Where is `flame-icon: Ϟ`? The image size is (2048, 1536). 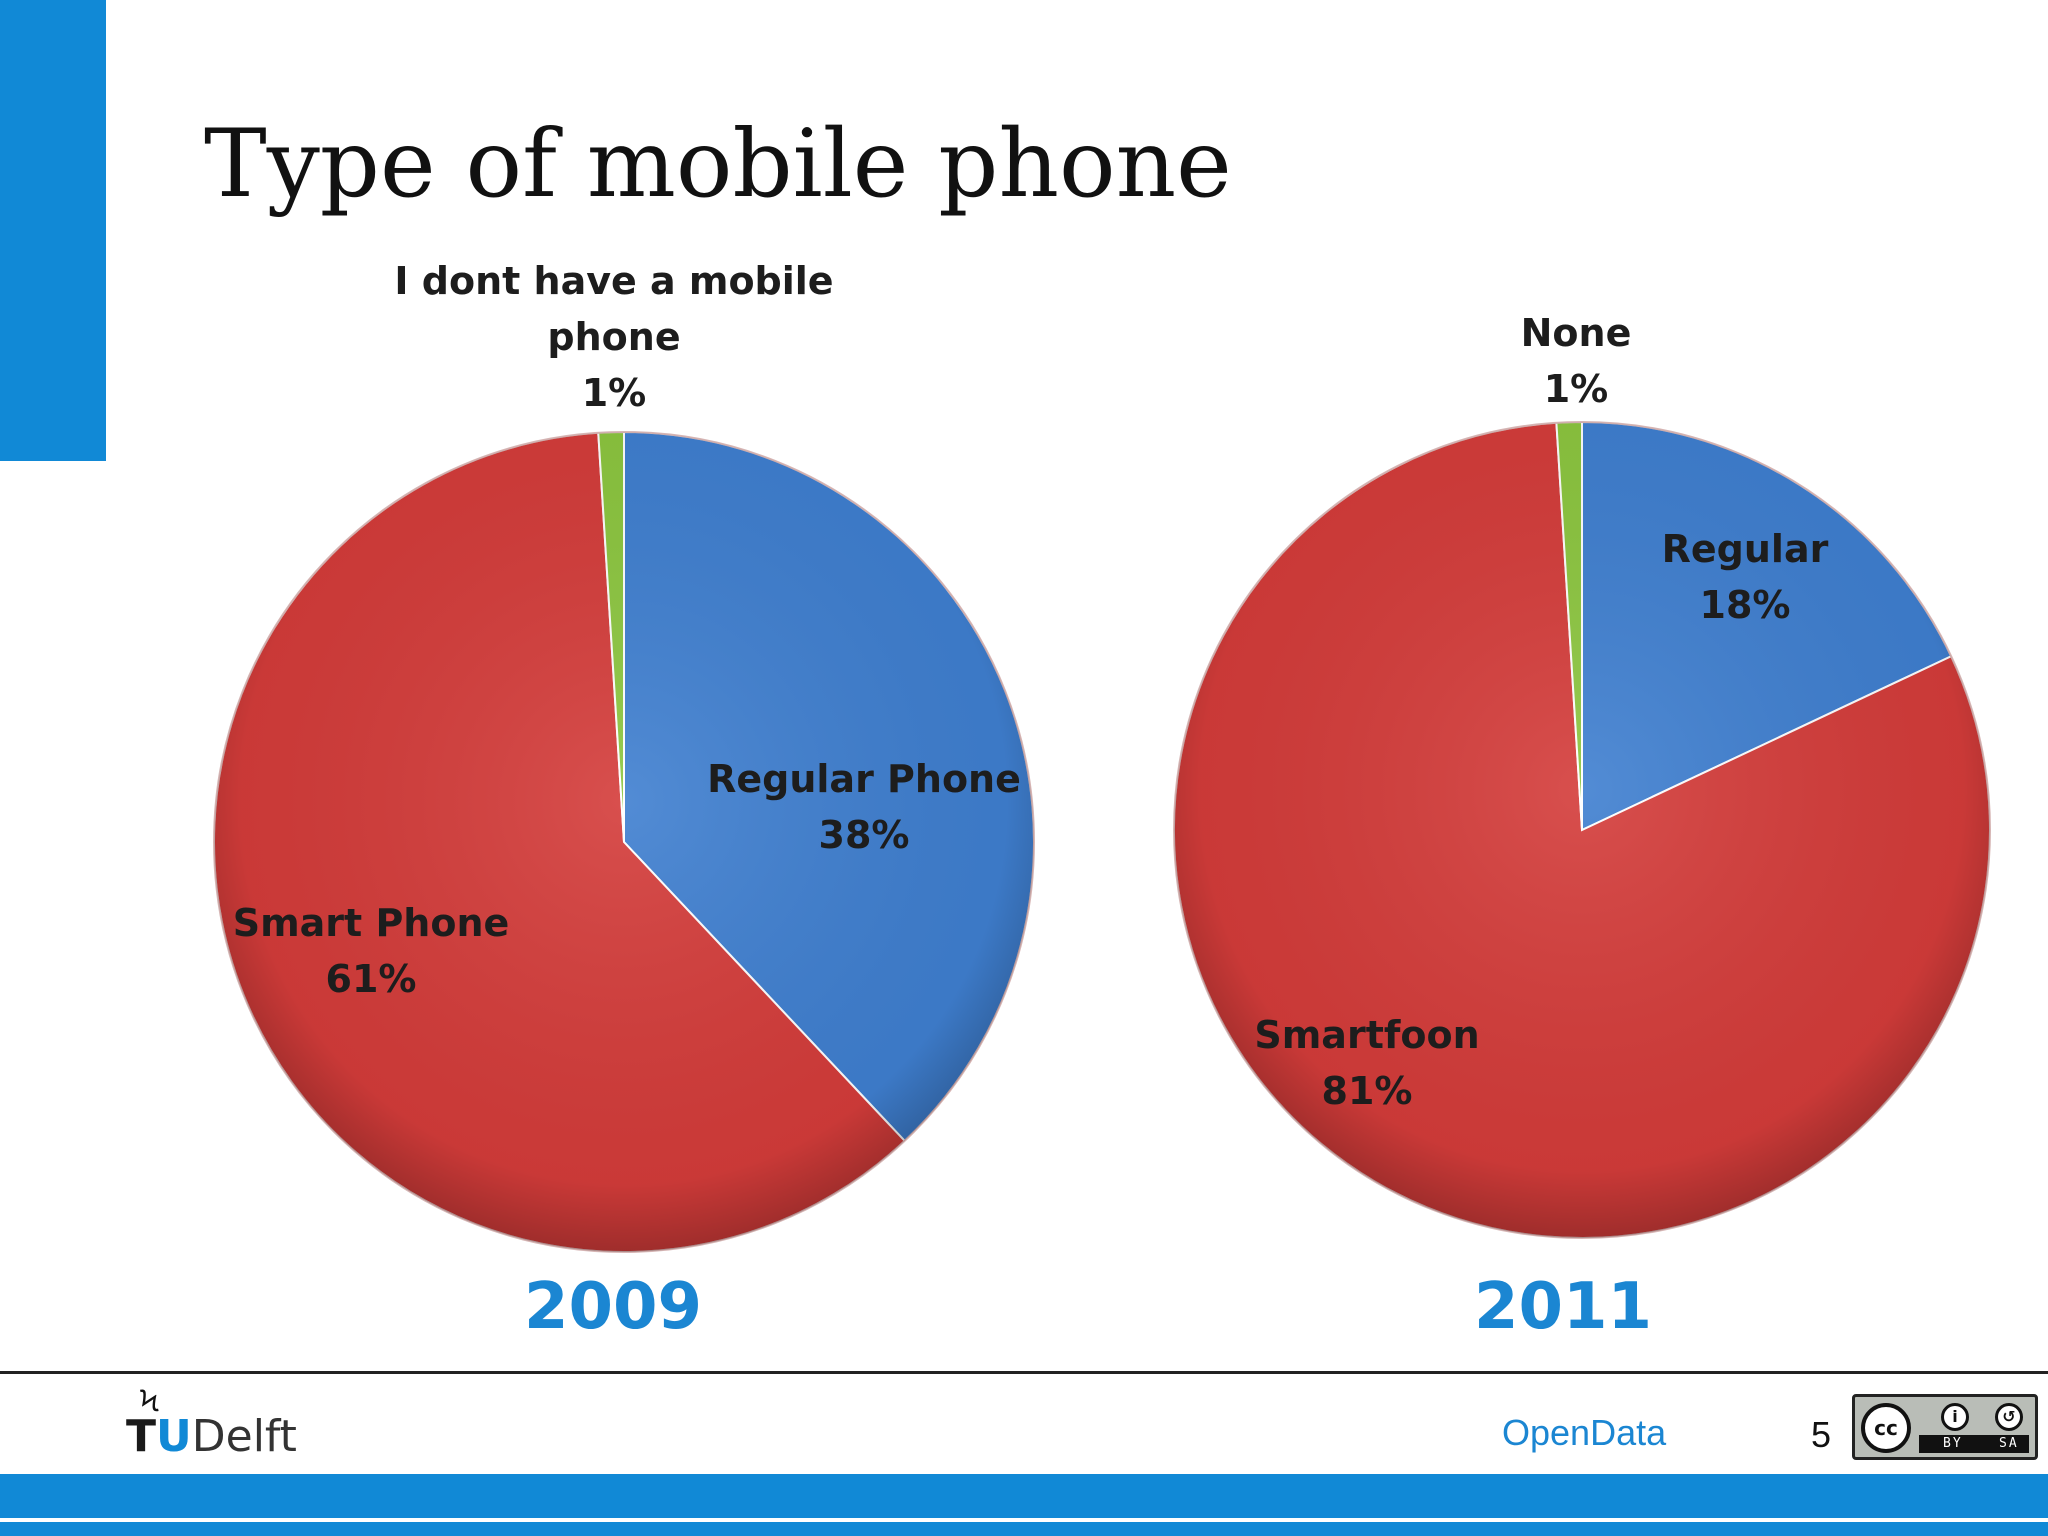
flame-icon: Ϟ is located at coordinates (149, 1401).